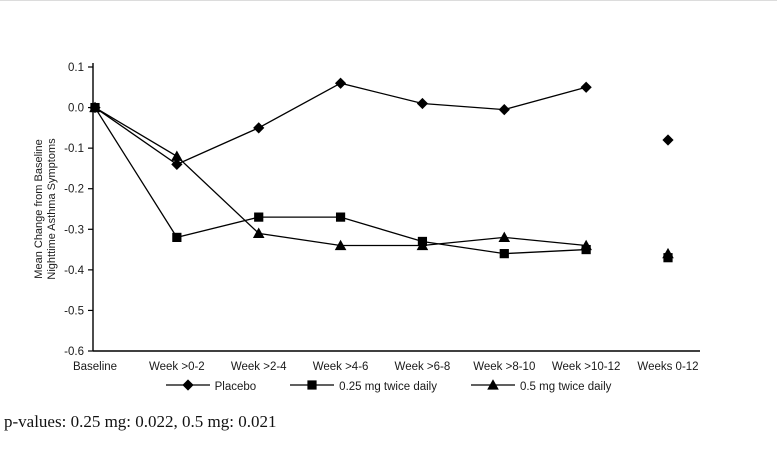  What do you see at coordinates (177, 367) in the screenshot?
I see `x-tick-label: Week >0-2` at bounding box center [177, 367].